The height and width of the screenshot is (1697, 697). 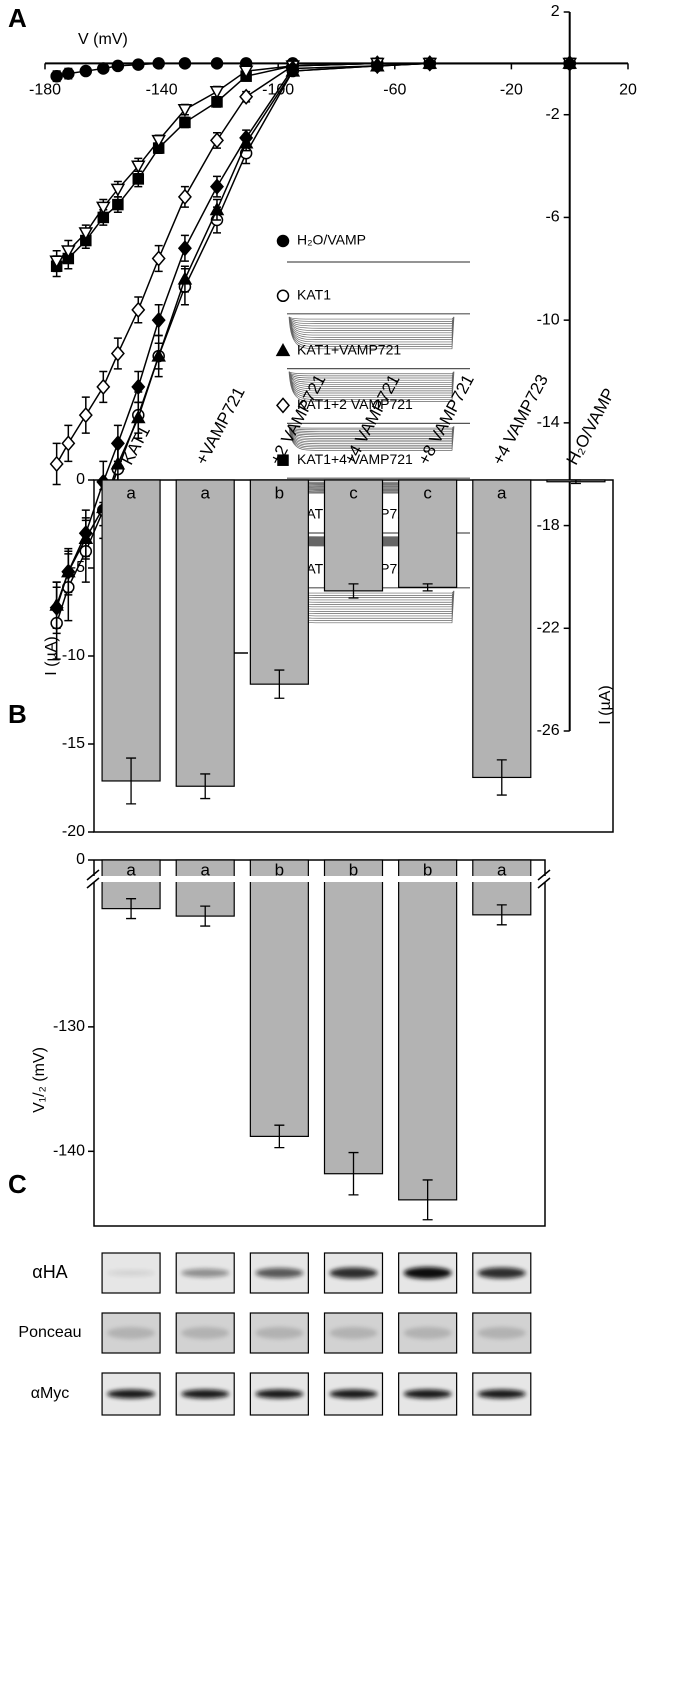 What do you see at coordinates (355, 404) in the screenshot?
I see `legend-label: KAT1+2 VAMP721` at bounding box center [355, 404].